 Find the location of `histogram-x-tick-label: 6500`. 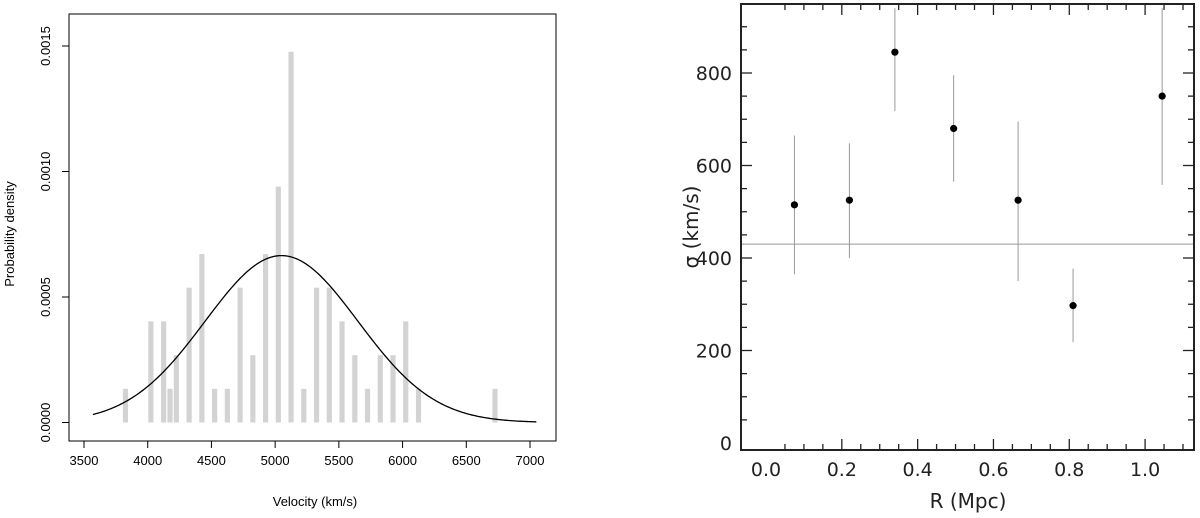

histogram-x-tick-label: 6500 is located at coordinates (466, 460).